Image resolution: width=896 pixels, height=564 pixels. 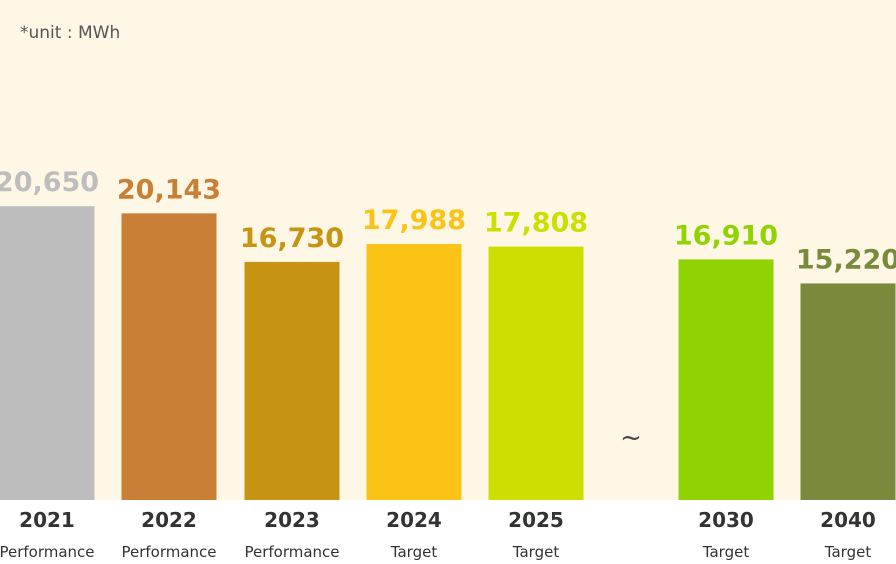 What do you see at coordinates (169, 356) in the screenshot?
I see `bar-2022` at bounding box center [169, 356].